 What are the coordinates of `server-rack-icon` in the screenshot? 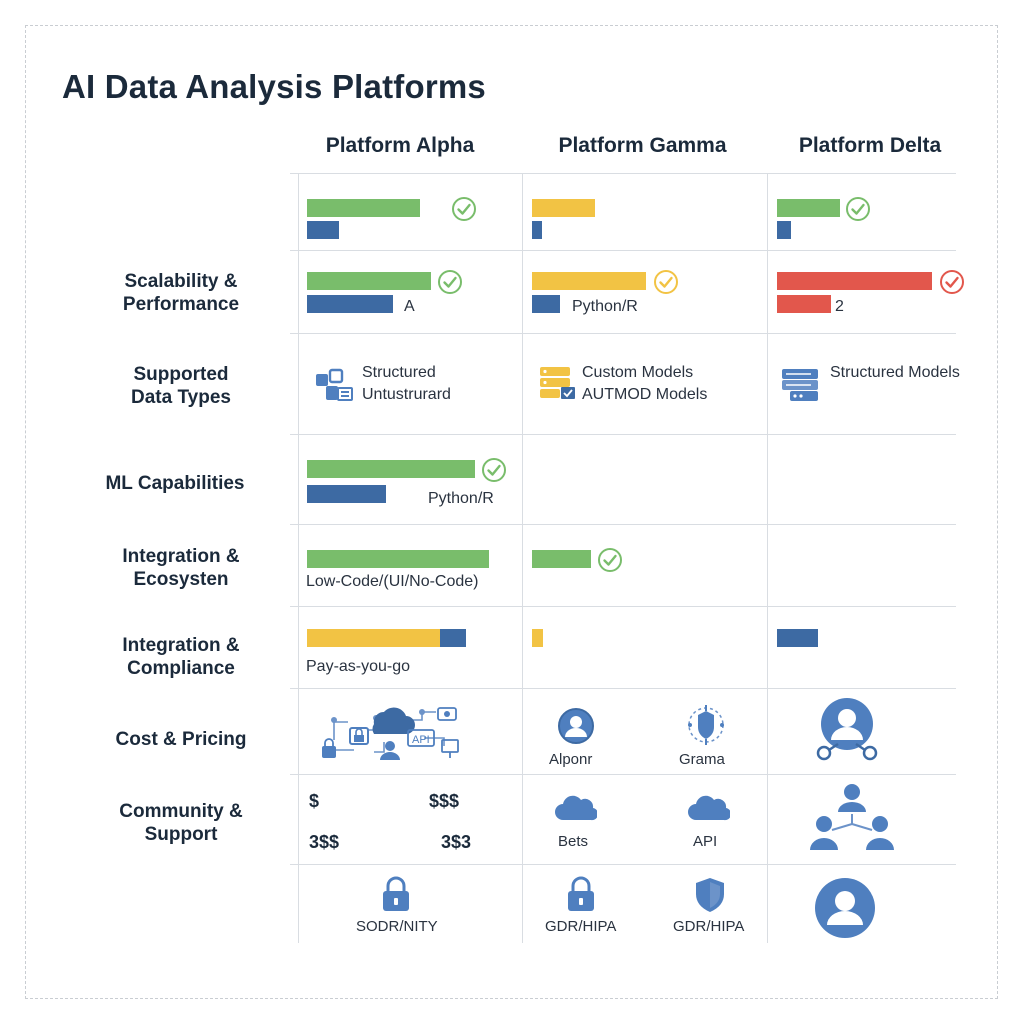 It's located at (800, 385).